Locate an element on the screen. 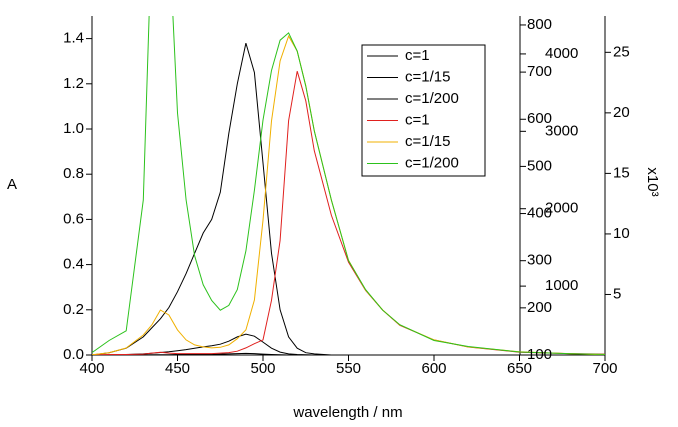  x-tick-label: 700 is located at coordinates (604, 368).